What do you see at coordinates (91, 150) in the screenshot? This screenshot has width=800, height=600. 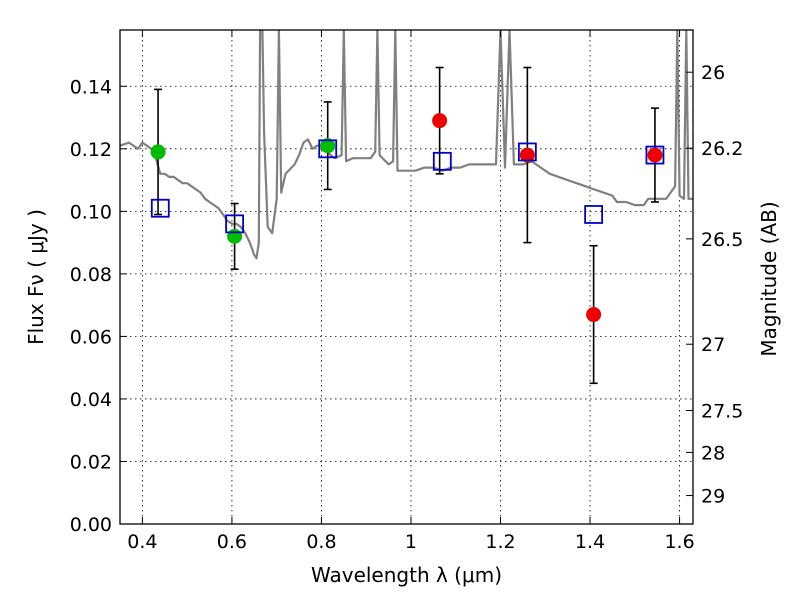 I see `y-tick-label: 0.12` at bounding box center [91, 150].